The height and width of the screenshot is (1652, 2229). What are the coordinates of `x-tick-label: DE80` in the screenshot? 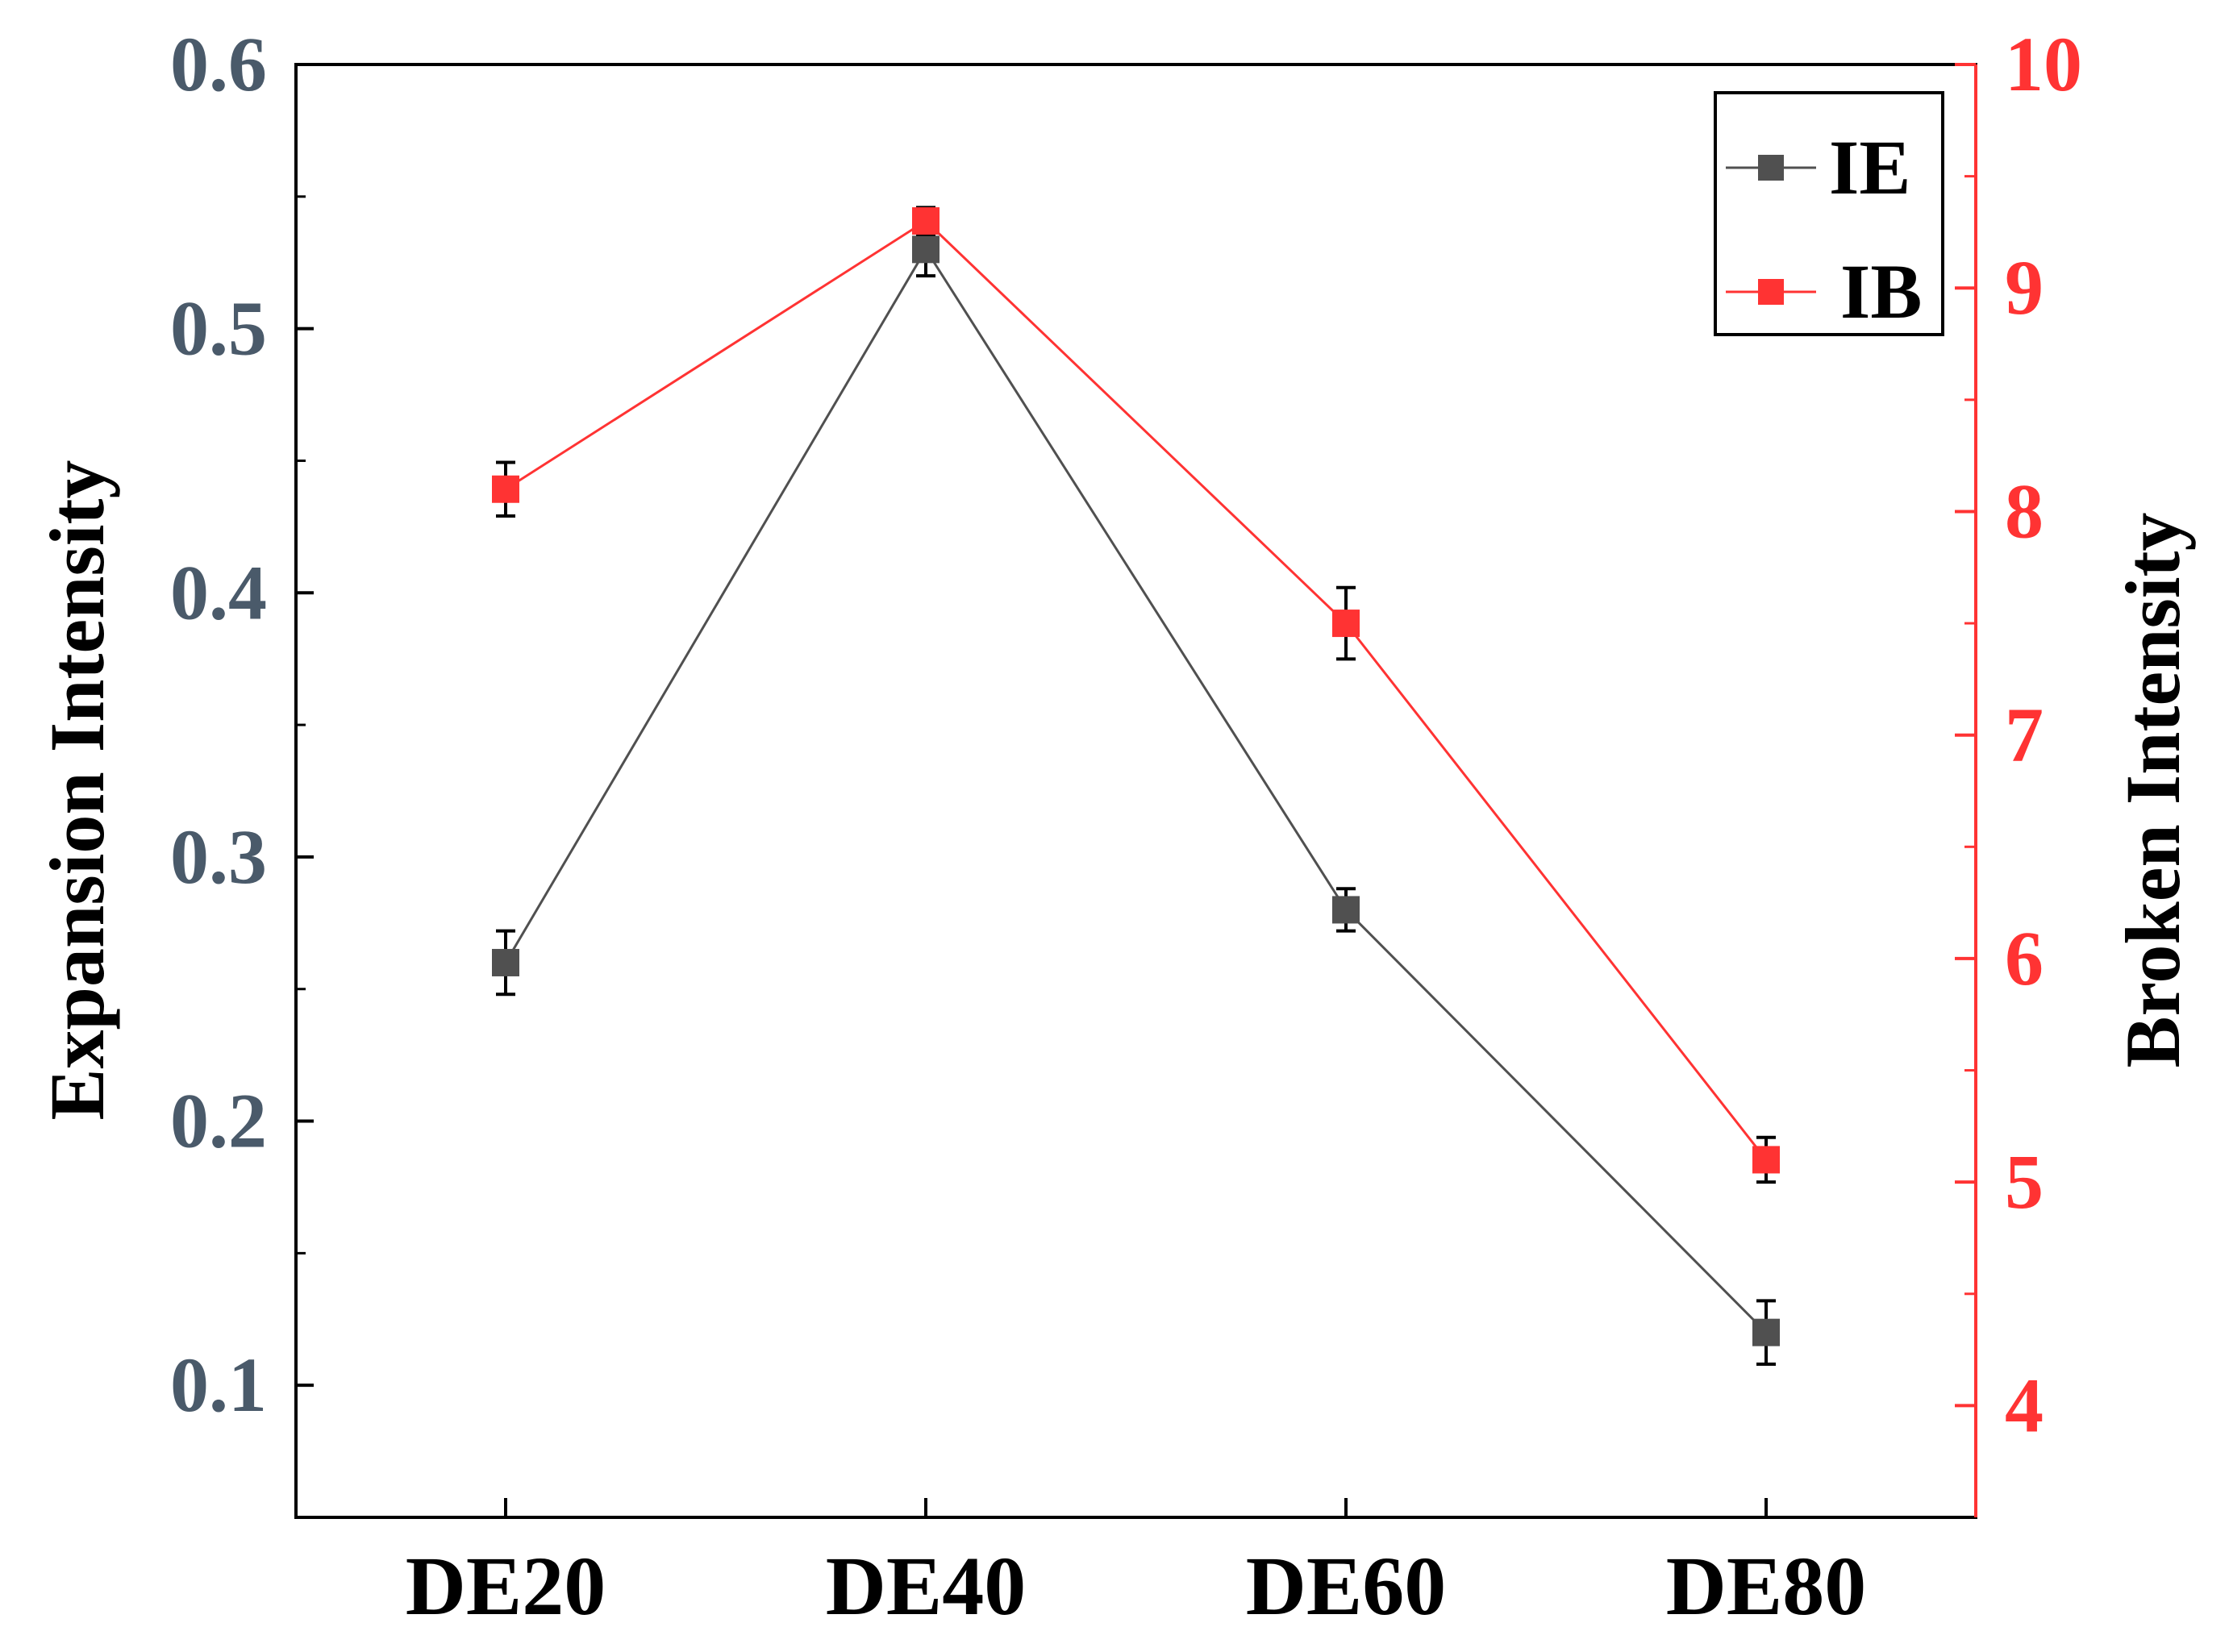 It's located at (1766, 1586).